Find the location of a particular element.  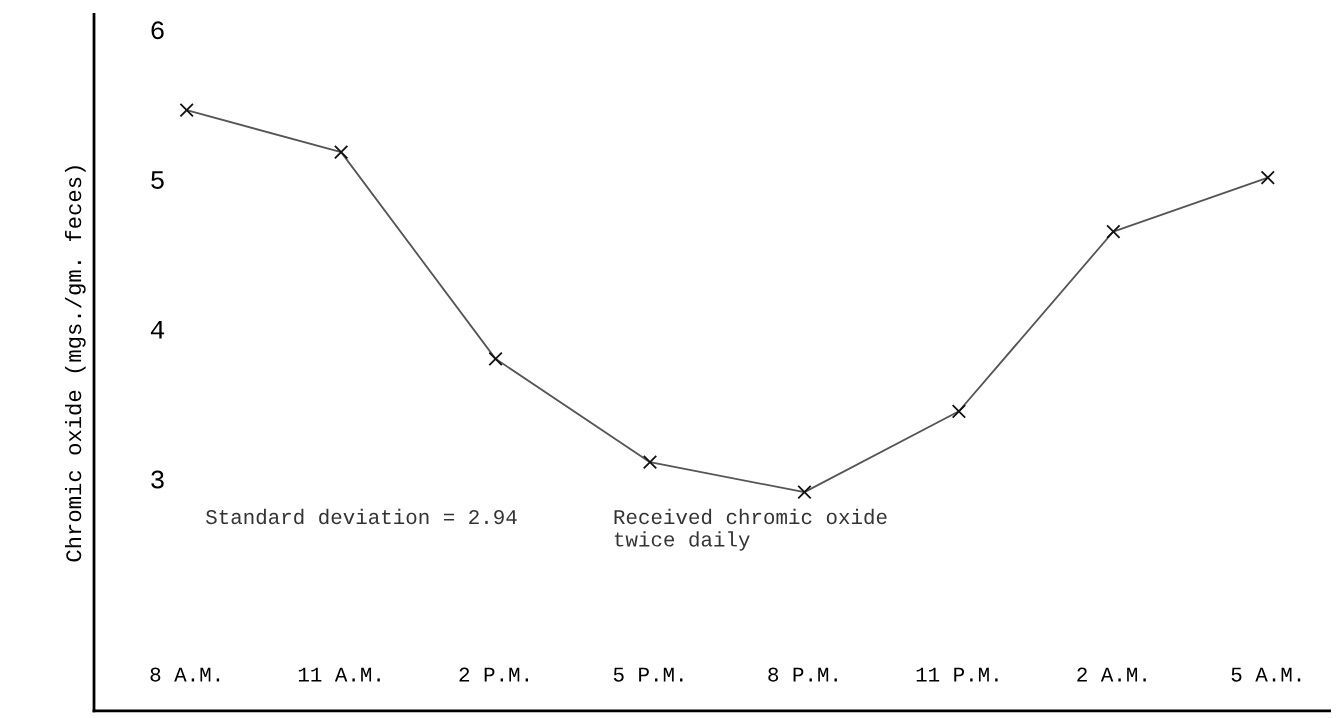

y-tick-label: 5 is located at coordinates (157, 180).